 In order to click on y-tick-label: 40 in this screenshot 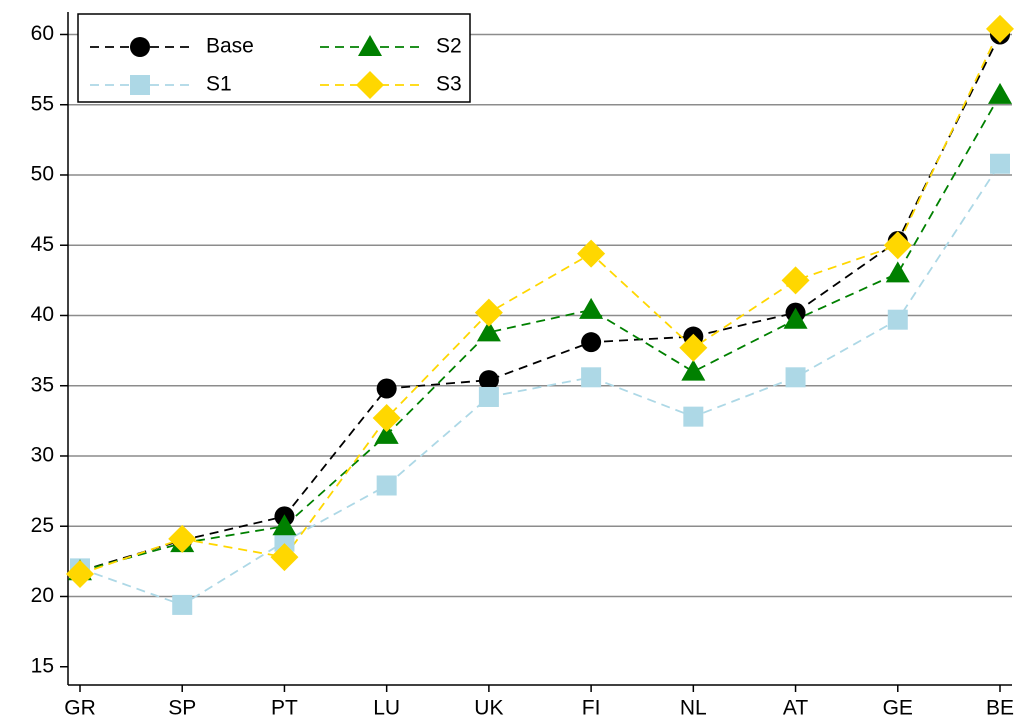, I will do `click(42, 314)`.